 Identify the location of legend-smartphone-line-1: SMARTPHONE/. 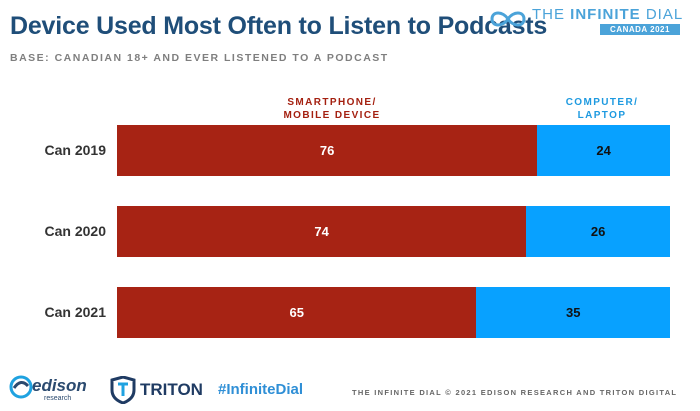
(332, 102).